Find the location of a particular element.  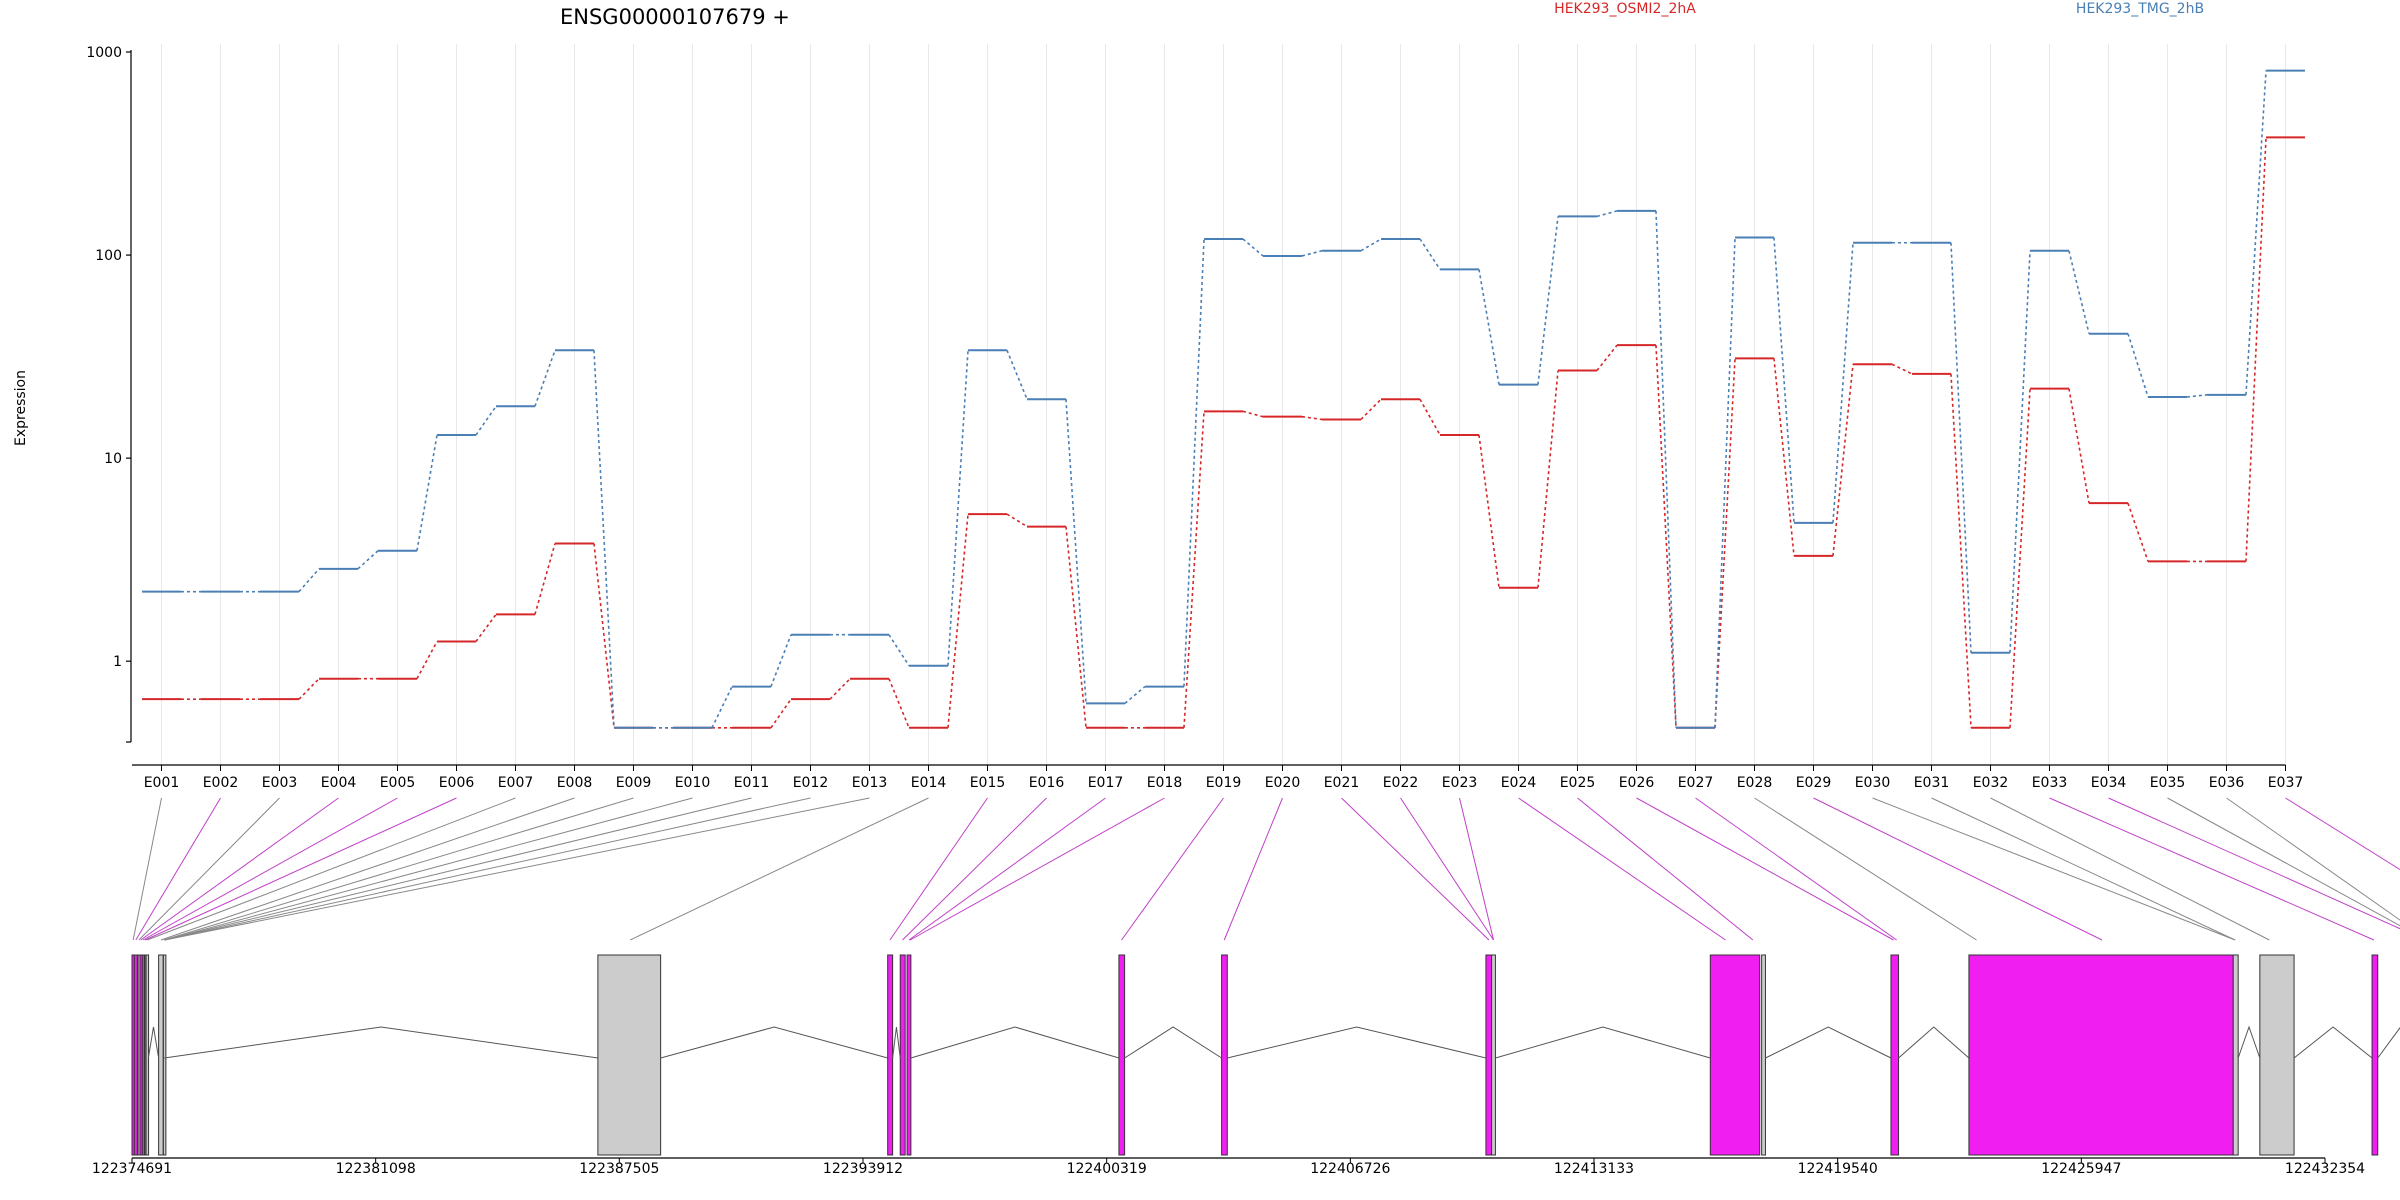

x-tick-label: E013 is located at coordinates (870, 783).